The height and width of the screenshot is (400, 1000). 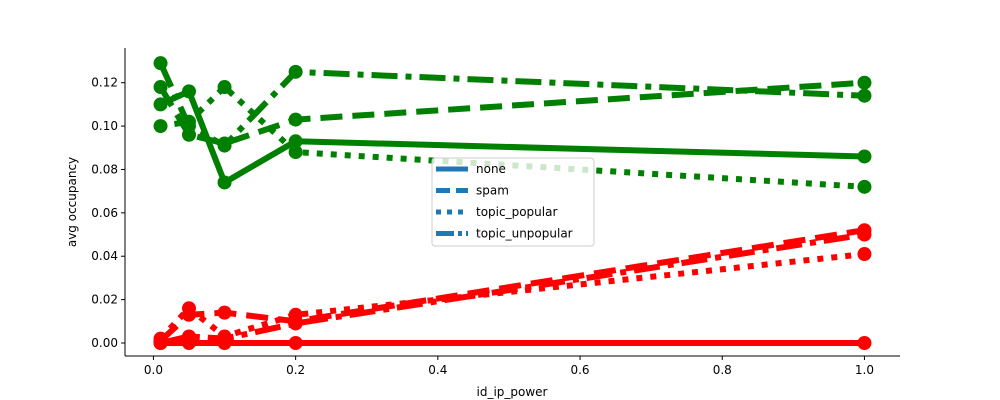 I want to click on legend-box, so click(x=513, y=202).